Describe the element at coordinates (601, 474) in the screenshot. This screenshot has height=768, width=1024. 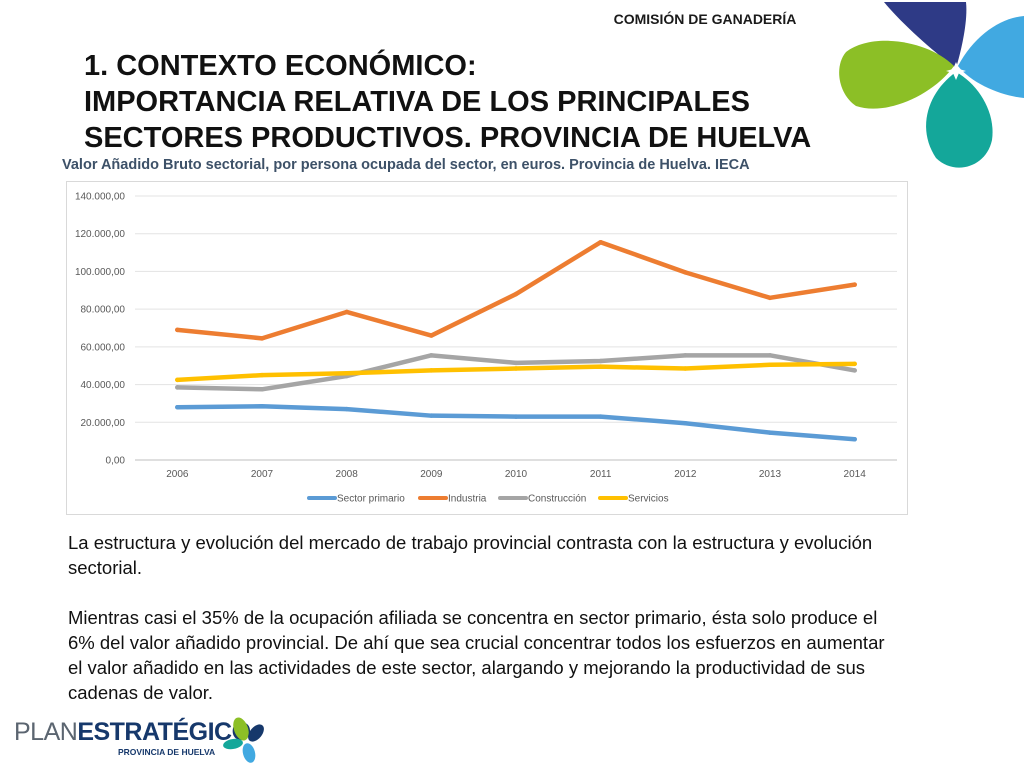
I see `x-tick-label: 2011` at that location.